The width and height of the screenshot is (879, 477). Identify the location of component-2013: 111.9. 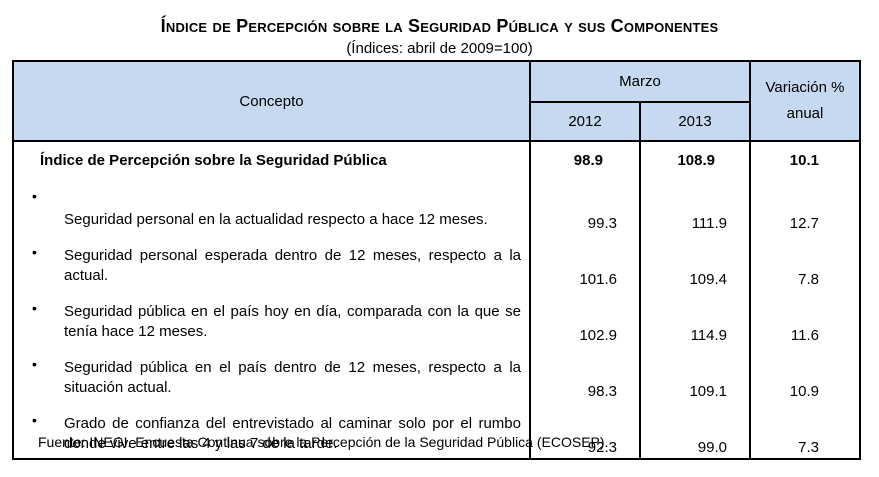
(695, 206).